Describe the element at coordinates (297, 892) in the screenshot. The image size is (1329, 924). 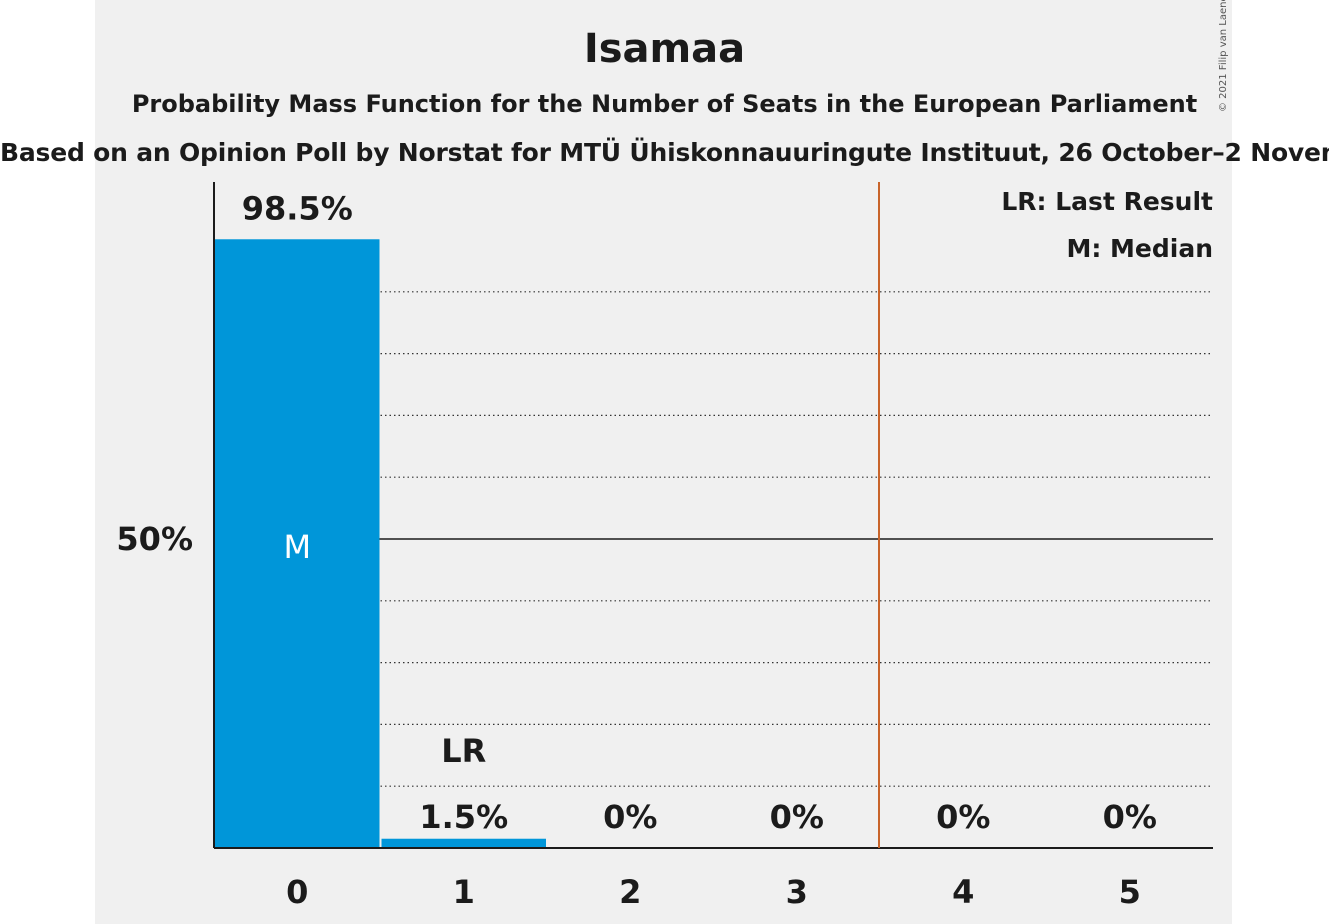
I see `x-tick-label-0: 0` at that location.